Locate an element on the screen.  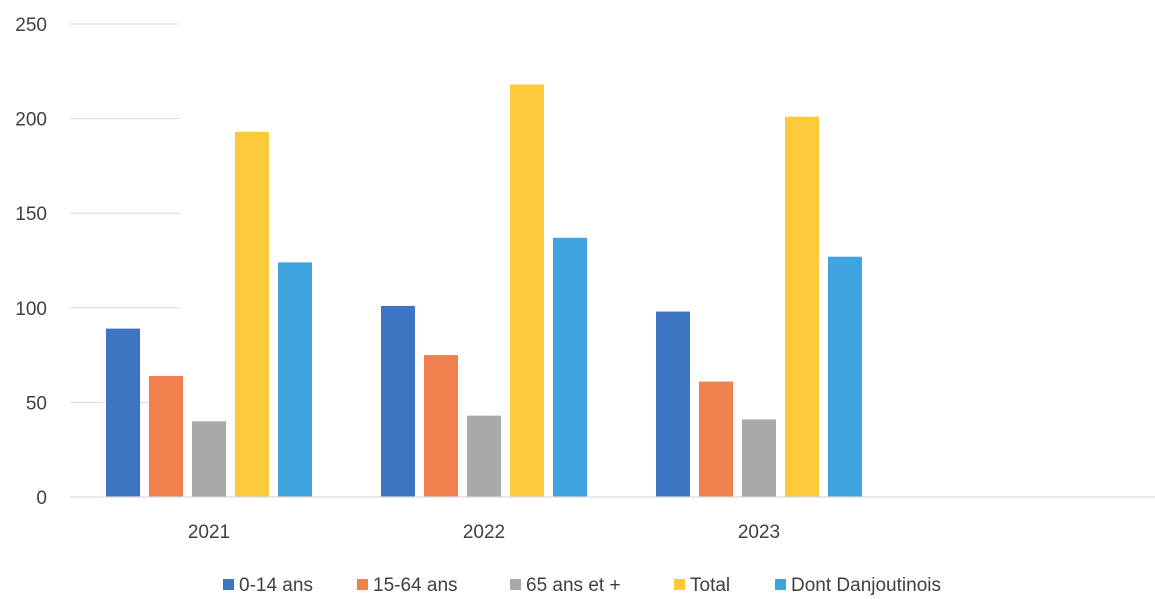
x-category-label: 2022 is located at coordinates (484, 532).